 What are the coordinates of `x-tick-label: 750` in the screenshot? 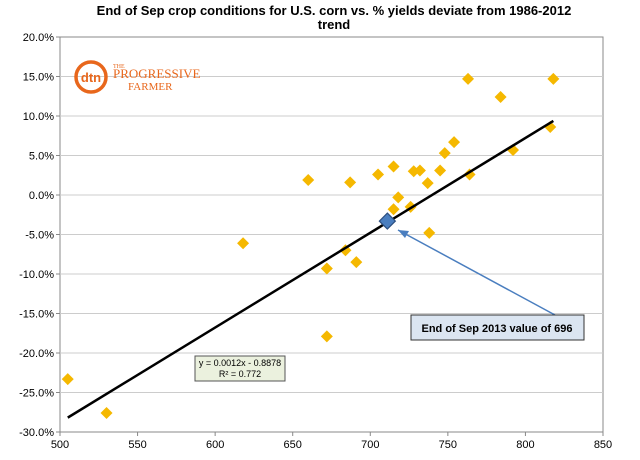 It's located at (448, 445).